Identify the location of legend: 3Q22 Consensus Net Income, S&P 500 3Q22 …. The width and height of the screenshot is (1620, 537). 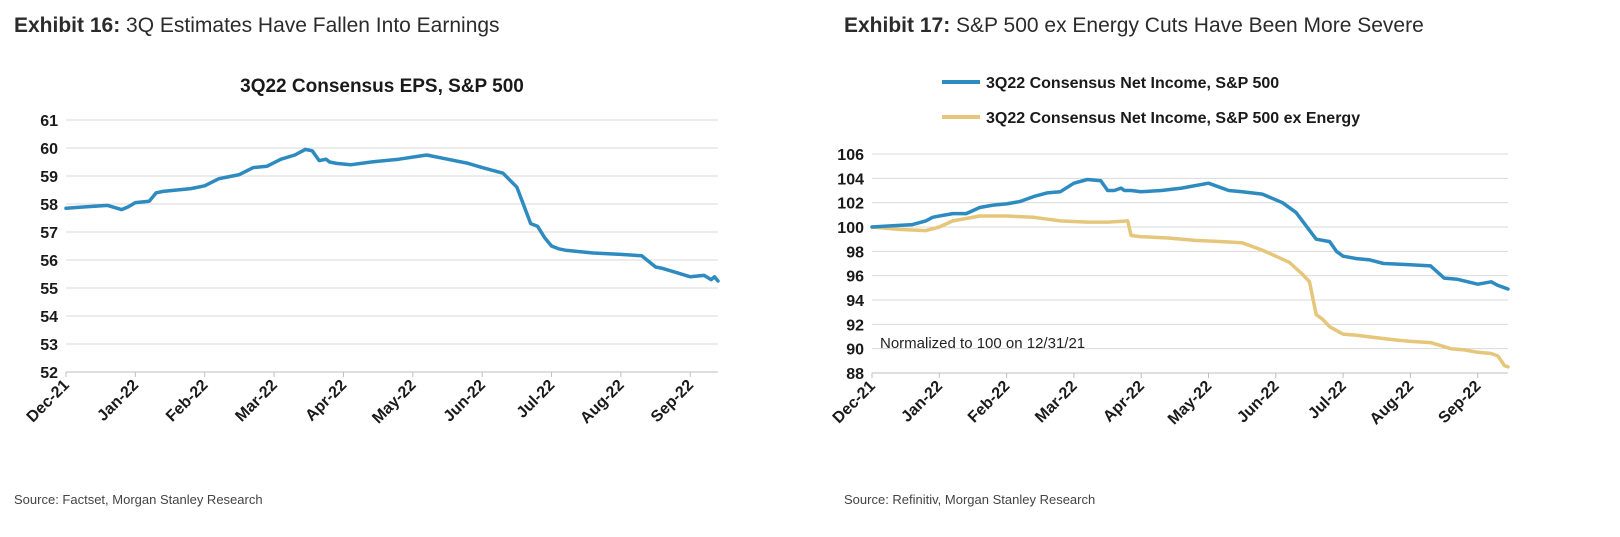
(1151, 101).